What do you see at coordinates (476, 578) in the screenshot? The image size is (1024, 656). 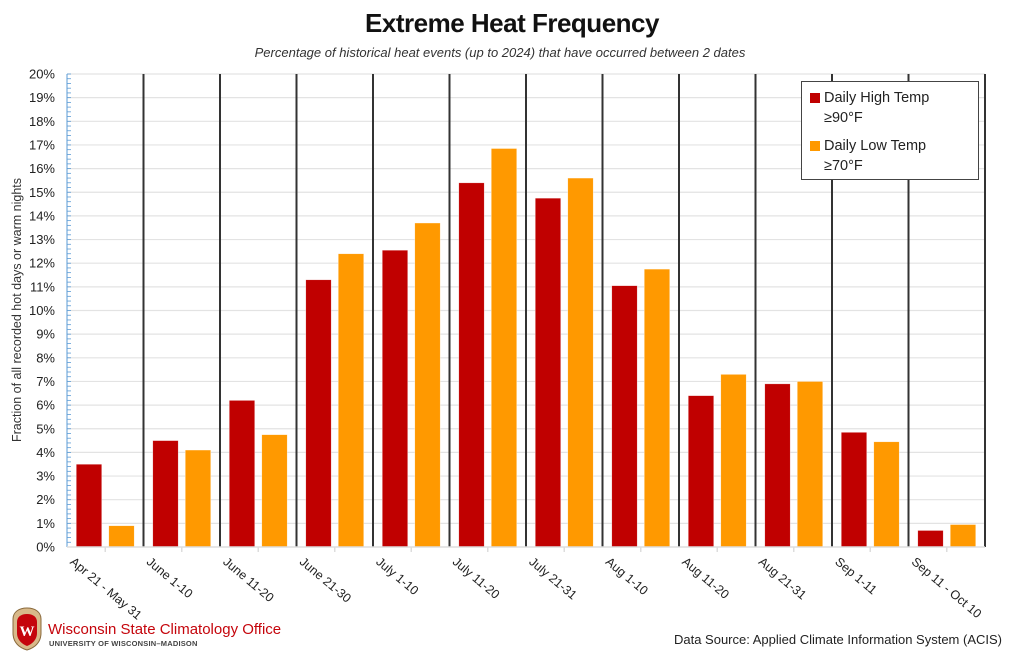 I see `x-tick-label: July 11-20` at bounding box center [476, 578].